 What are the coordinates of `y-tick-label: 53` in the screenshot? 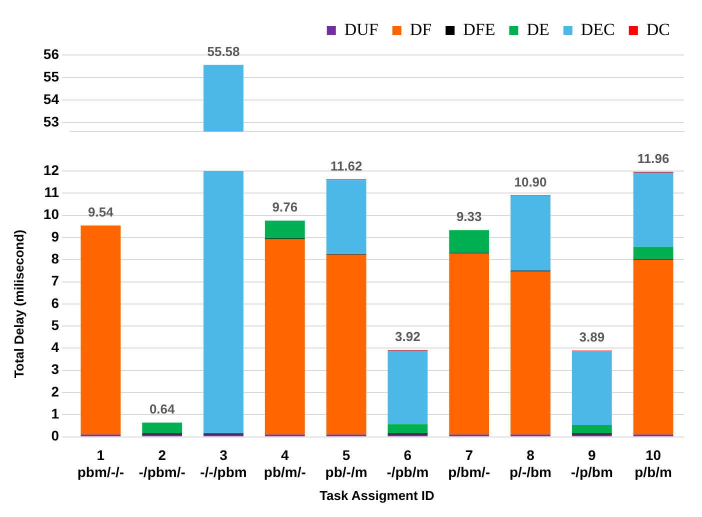 It's located at (51, 121).